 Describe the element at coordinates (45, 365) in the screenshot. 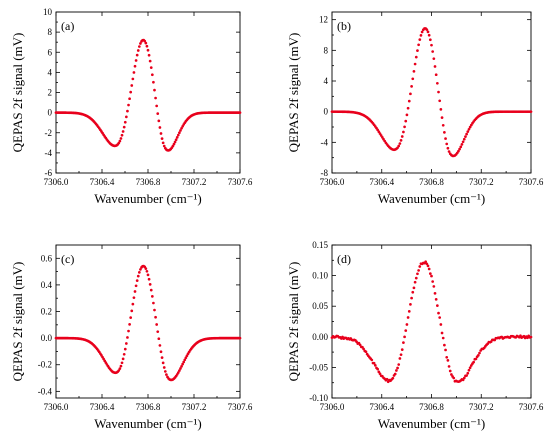

I see `y-tick-label: -0.2` at that location.